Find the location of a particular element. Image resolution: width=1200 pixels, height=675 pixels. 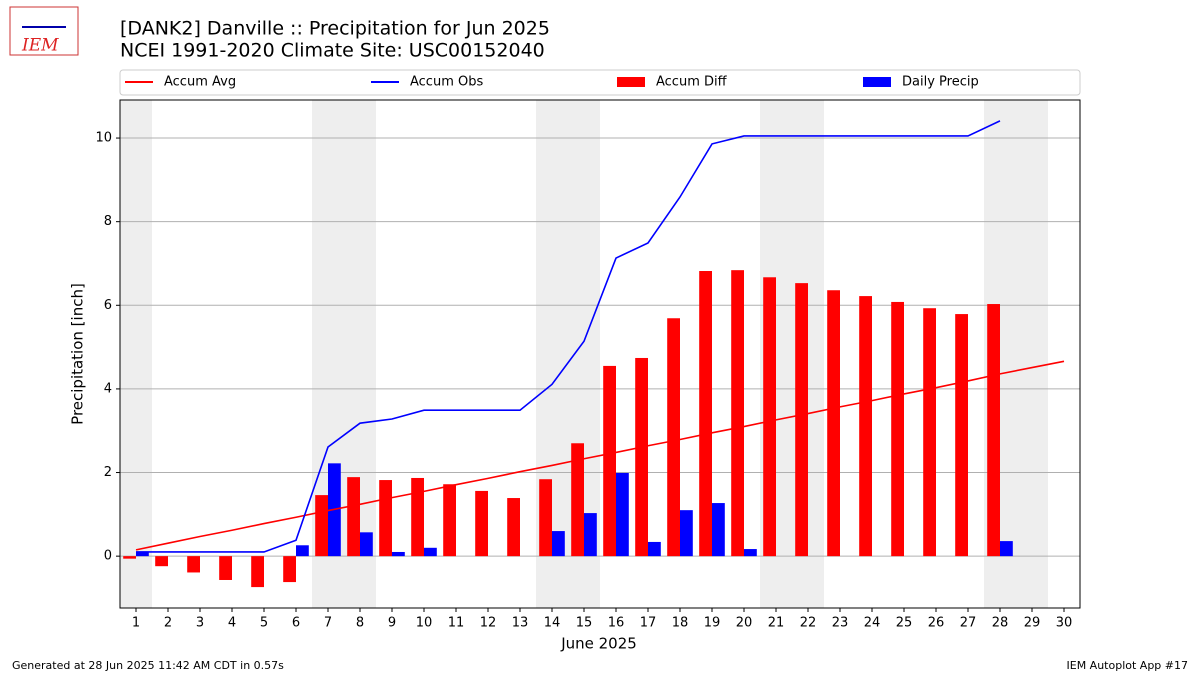

logo: IEM is located at coordinates (40, 46).